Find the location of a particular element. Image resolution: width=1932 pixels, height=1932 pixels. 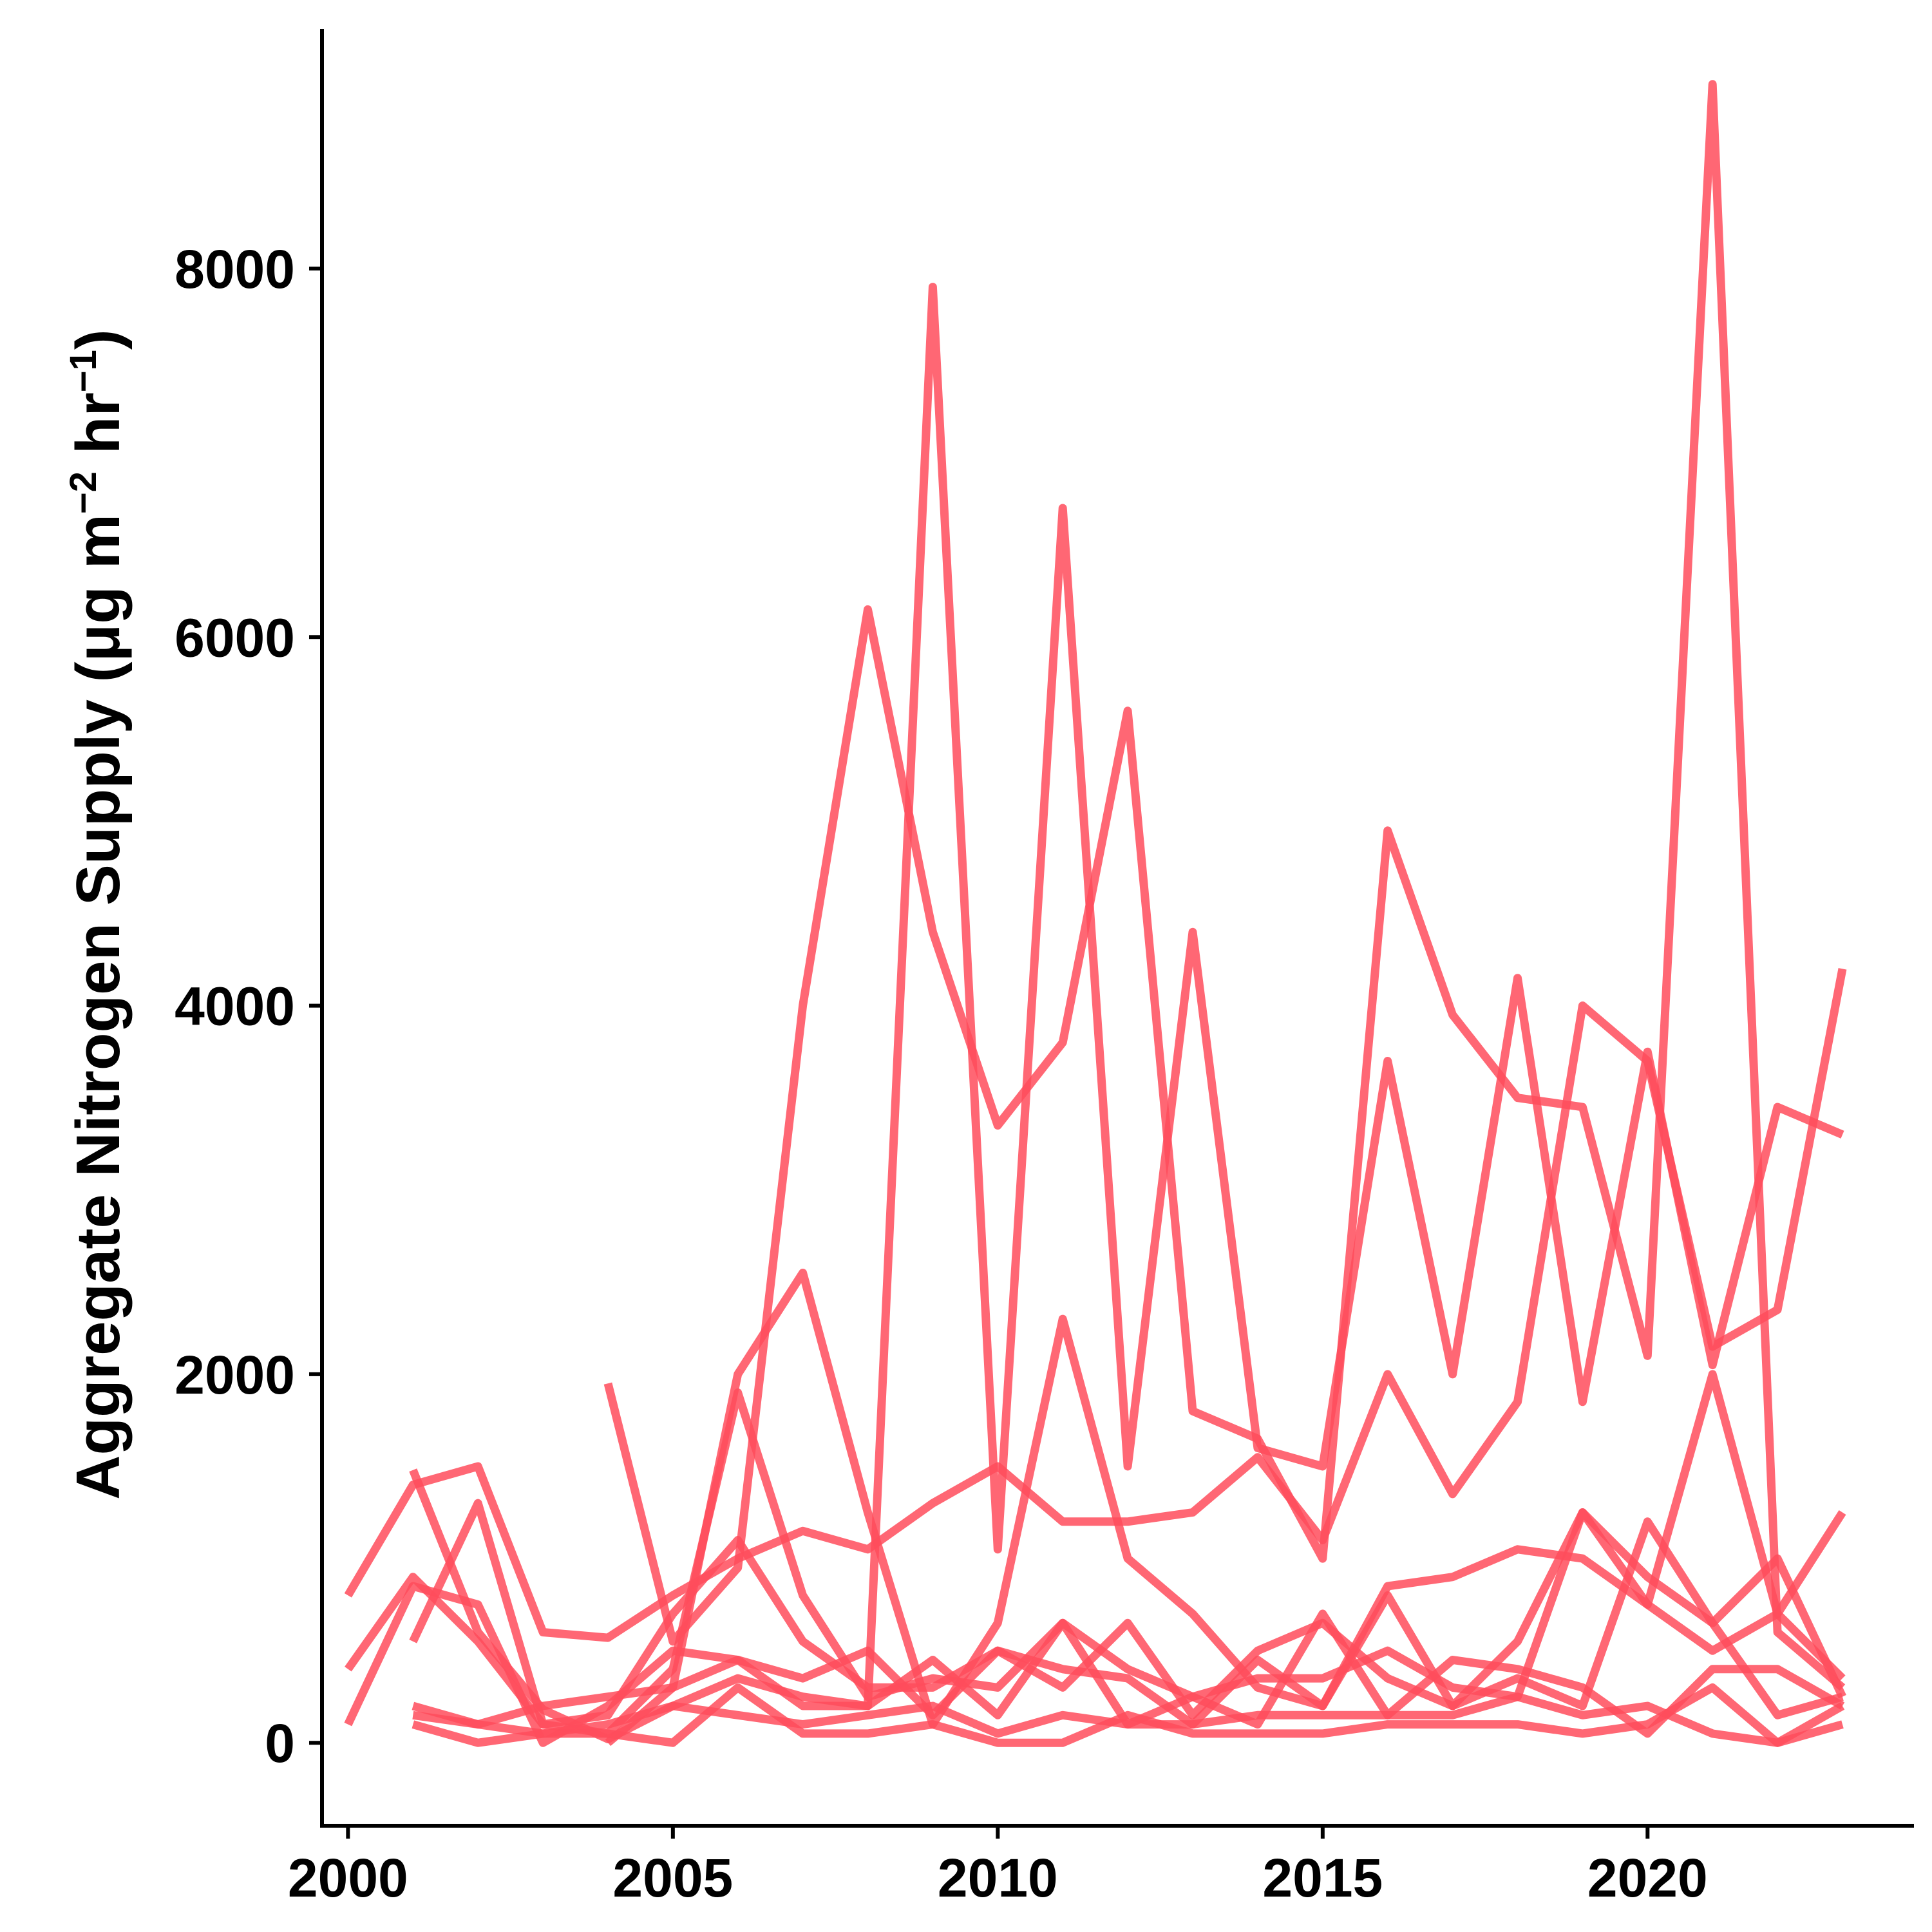

x-axis-ticks: 2000 2005 2010 2015 2020 is located at coordinates (998, 1867).